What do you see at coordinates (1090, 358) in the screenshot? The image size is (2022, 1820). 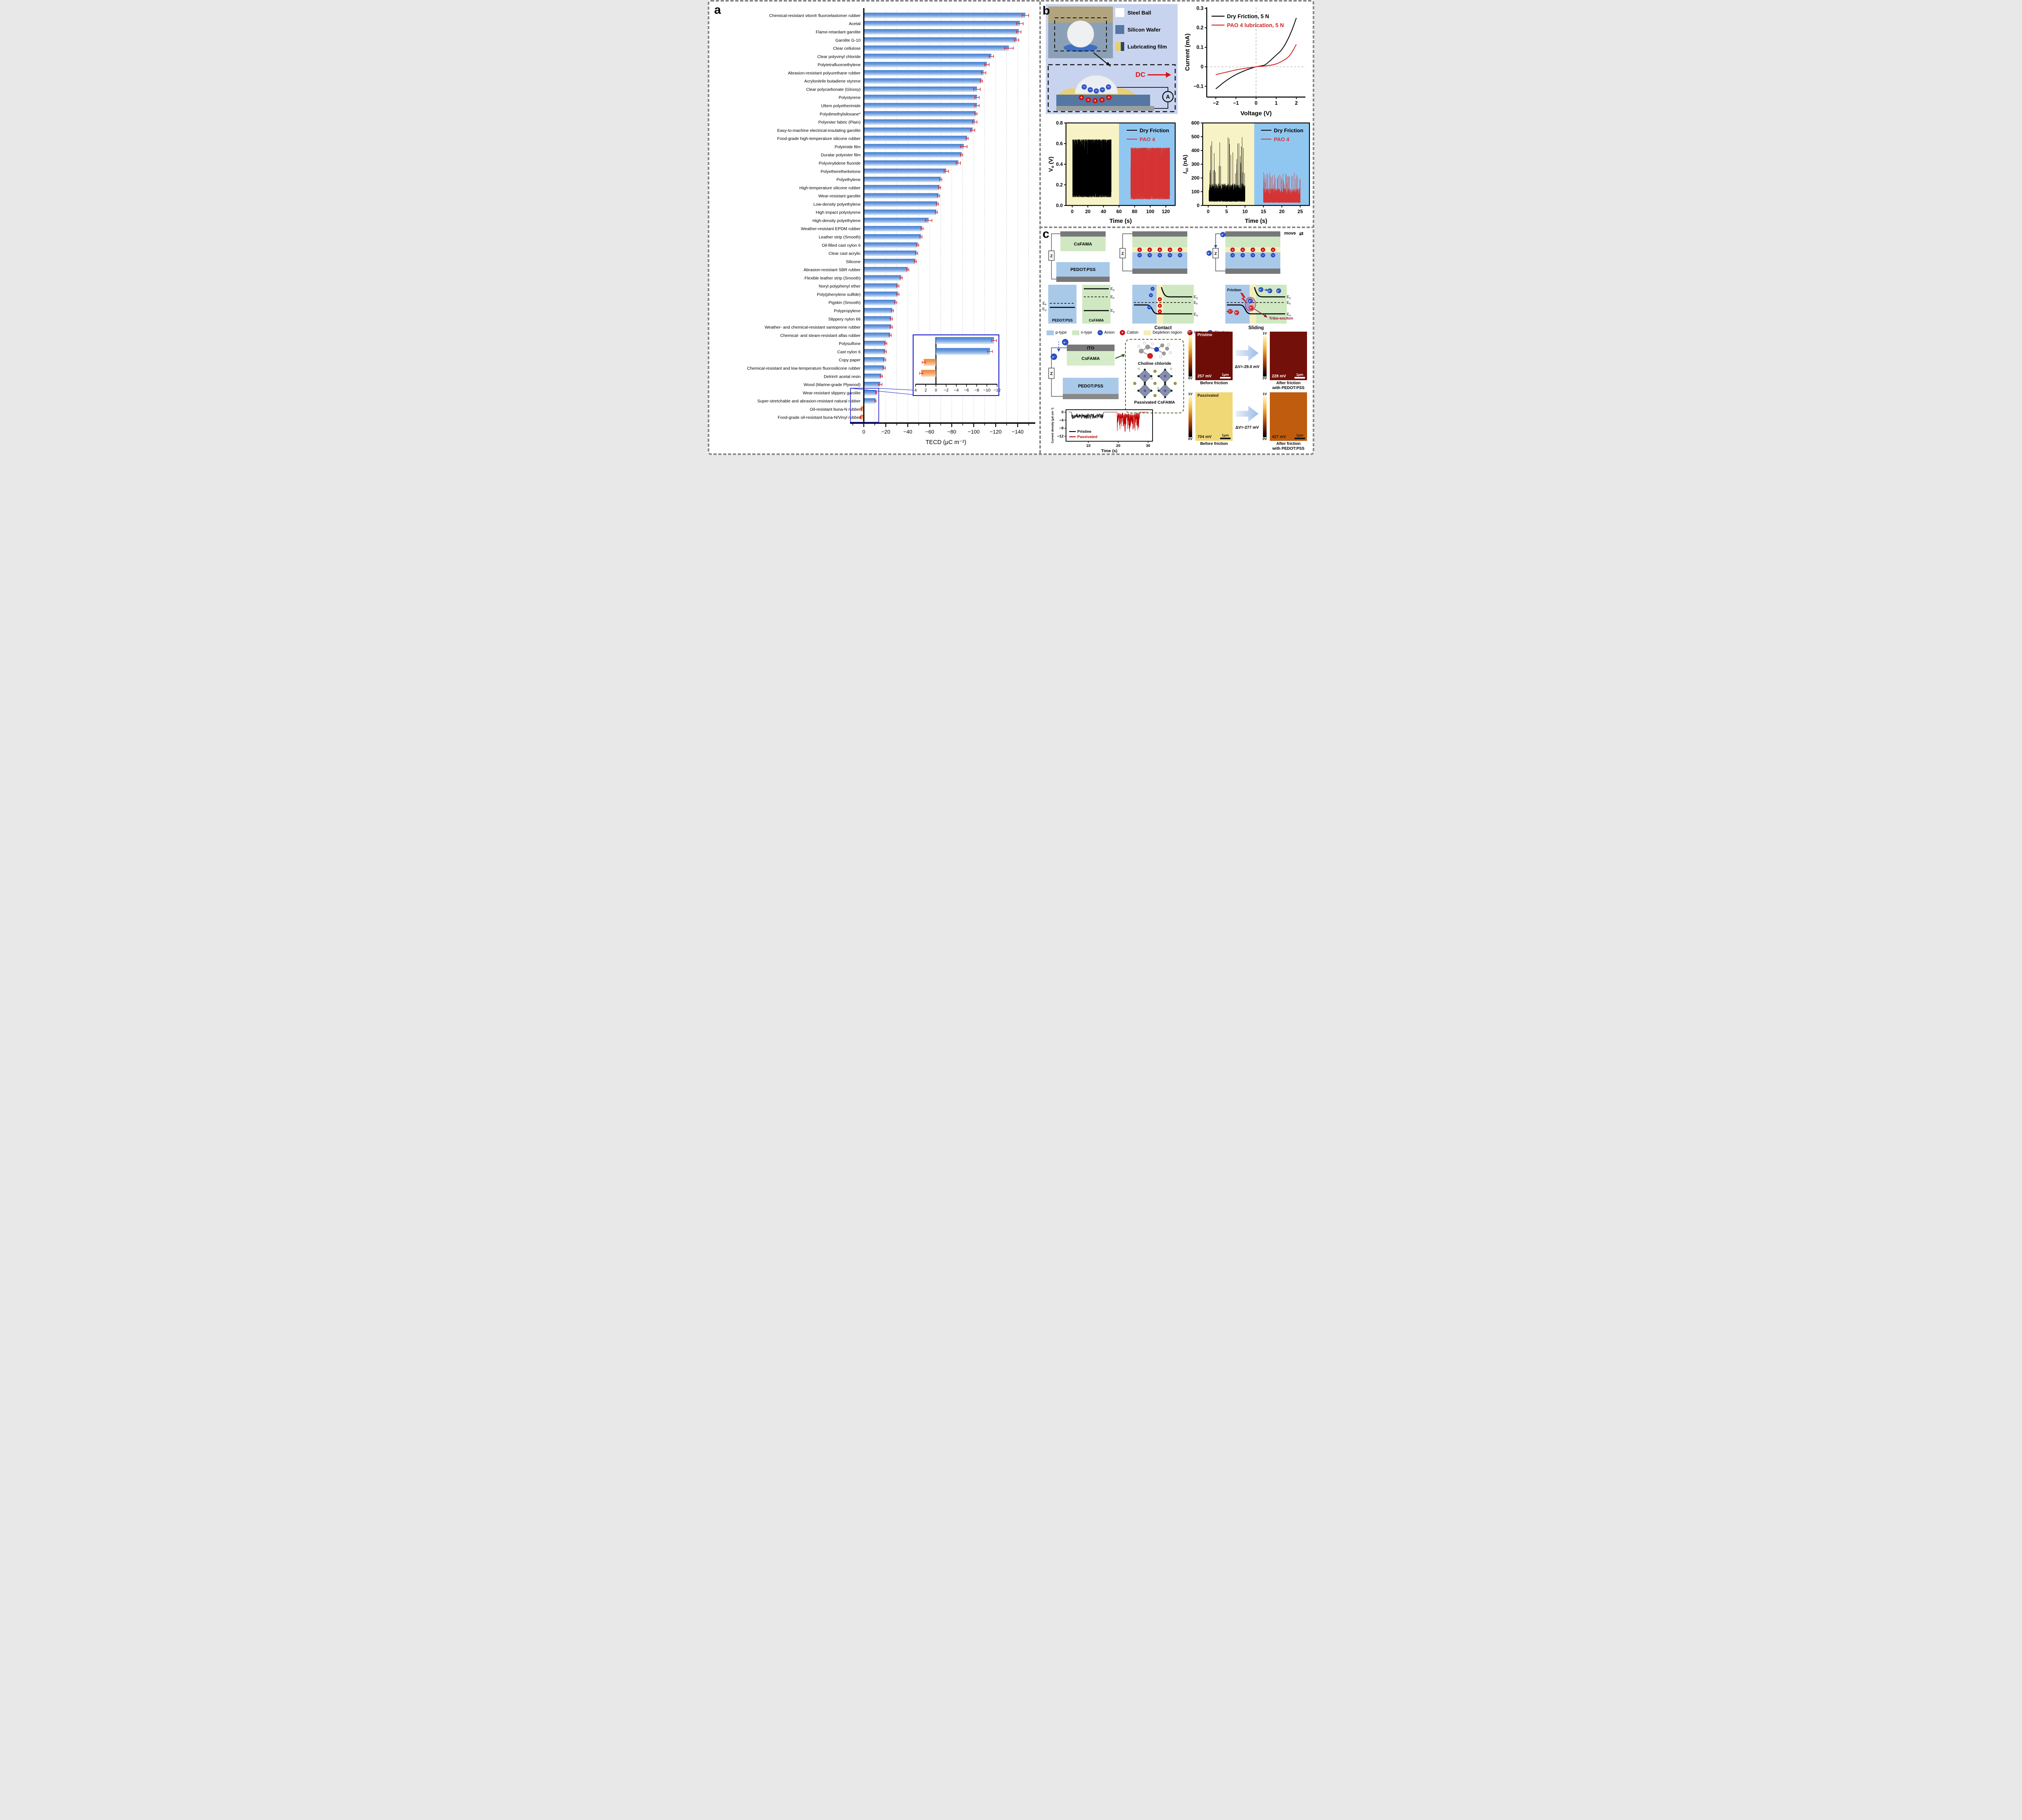 I see `svg-text: CsFAMA` at bounding box center [1090, 358].